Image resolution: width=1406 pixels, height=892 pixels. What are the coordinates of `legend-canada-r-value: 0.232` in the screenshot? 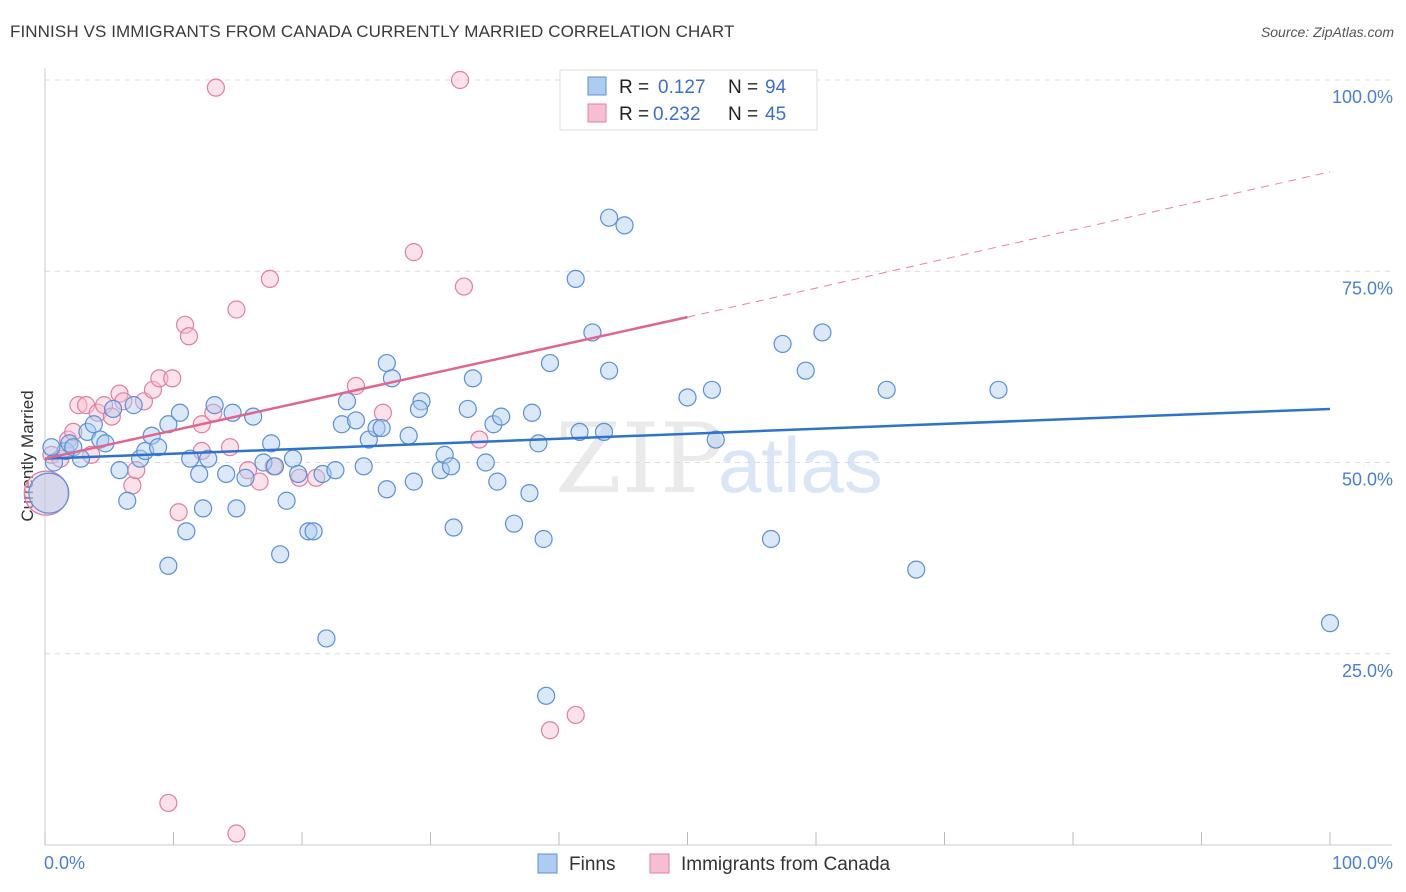 It's located at (677, 114).